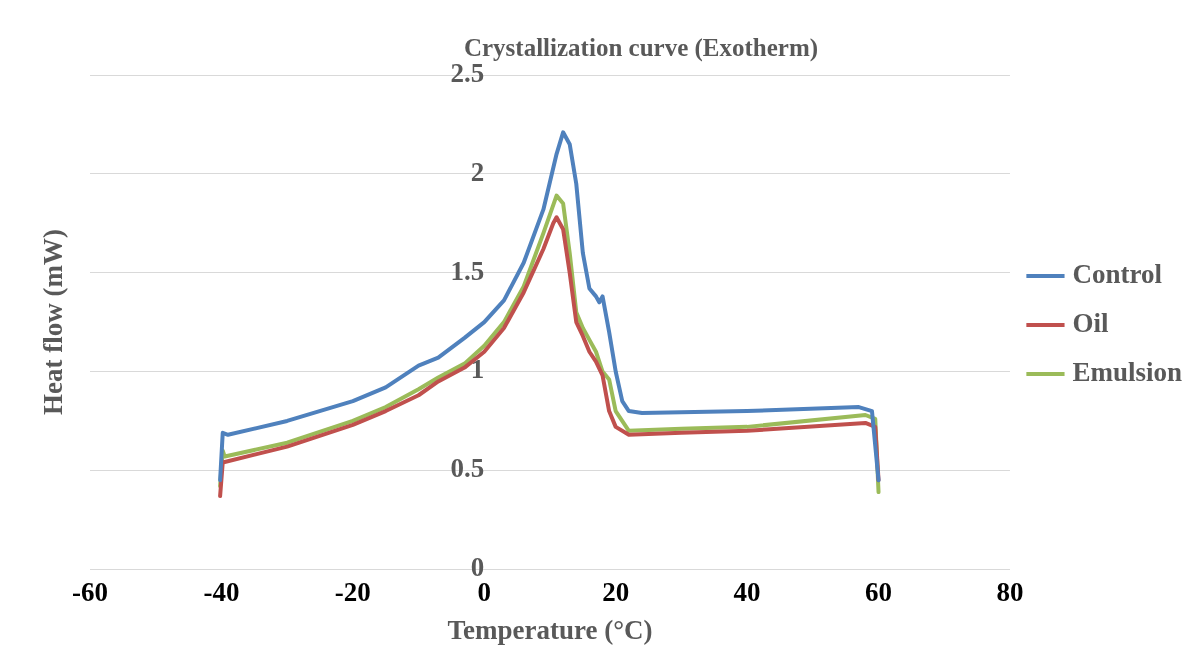 Image resolution: width=1202 pixels, height=655 pixels. Describe the element at coordinates (1117, 273) in the screenshot. I see `legend-label: Control` at that location.